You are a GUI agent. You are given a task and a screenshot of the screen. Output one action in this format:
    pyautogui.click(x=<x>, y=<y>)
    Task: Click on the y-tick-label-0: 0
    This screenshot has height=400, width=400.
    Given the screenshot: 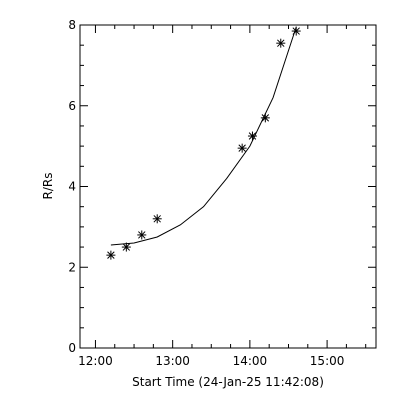 What is the action you would take?
    pyautogui.click(x=72, y=348)
    